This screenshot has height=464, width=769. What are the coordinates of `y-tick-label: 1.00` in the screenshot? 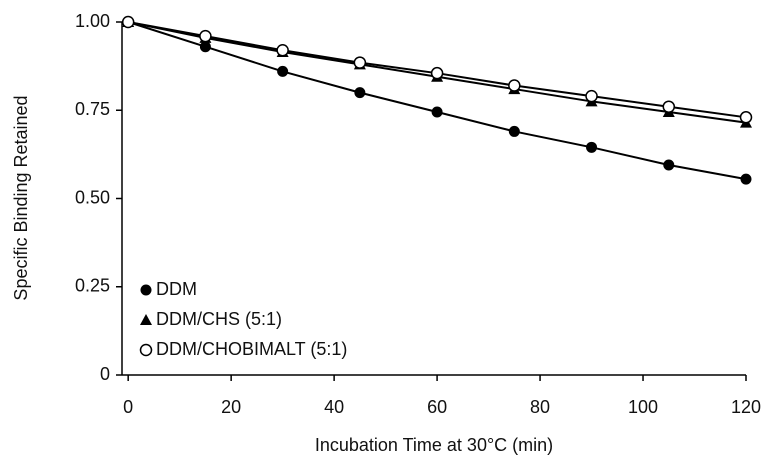 It's located at (92, 21).